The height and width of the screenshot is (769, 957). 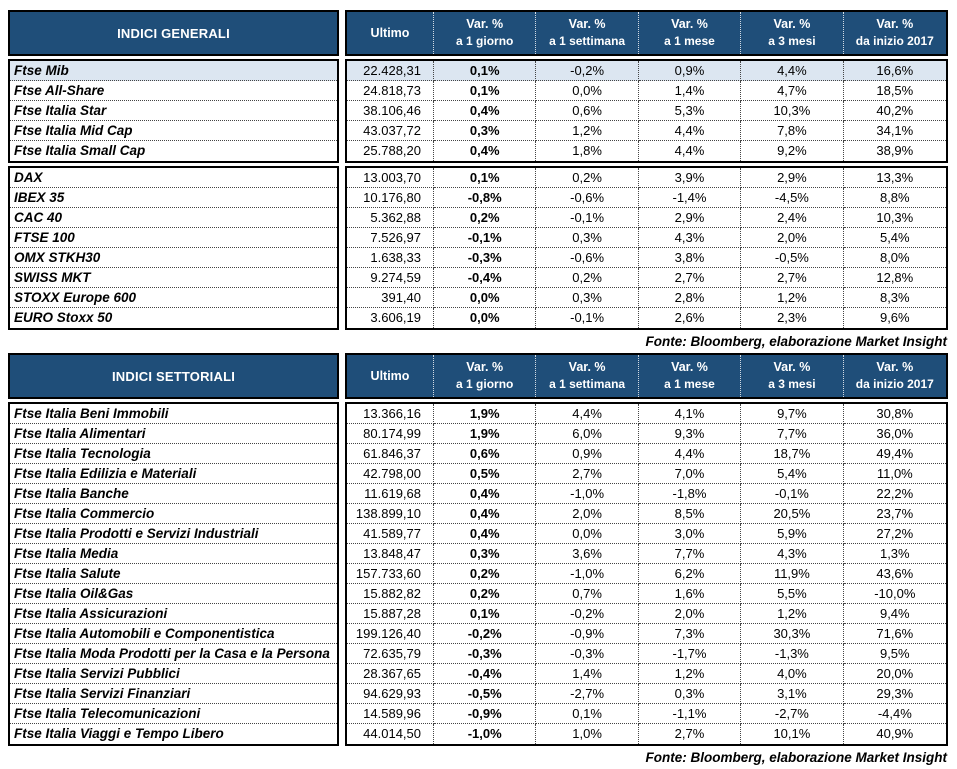 I want to click on index-name: Ftse Italia Beni Immobili, so click(x=173, y=414).